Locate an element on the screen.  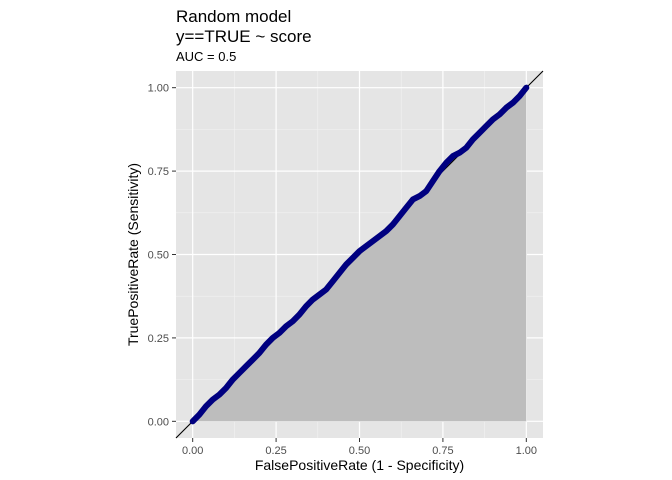
chart-title: Random model is located at coordinates (233, 16).